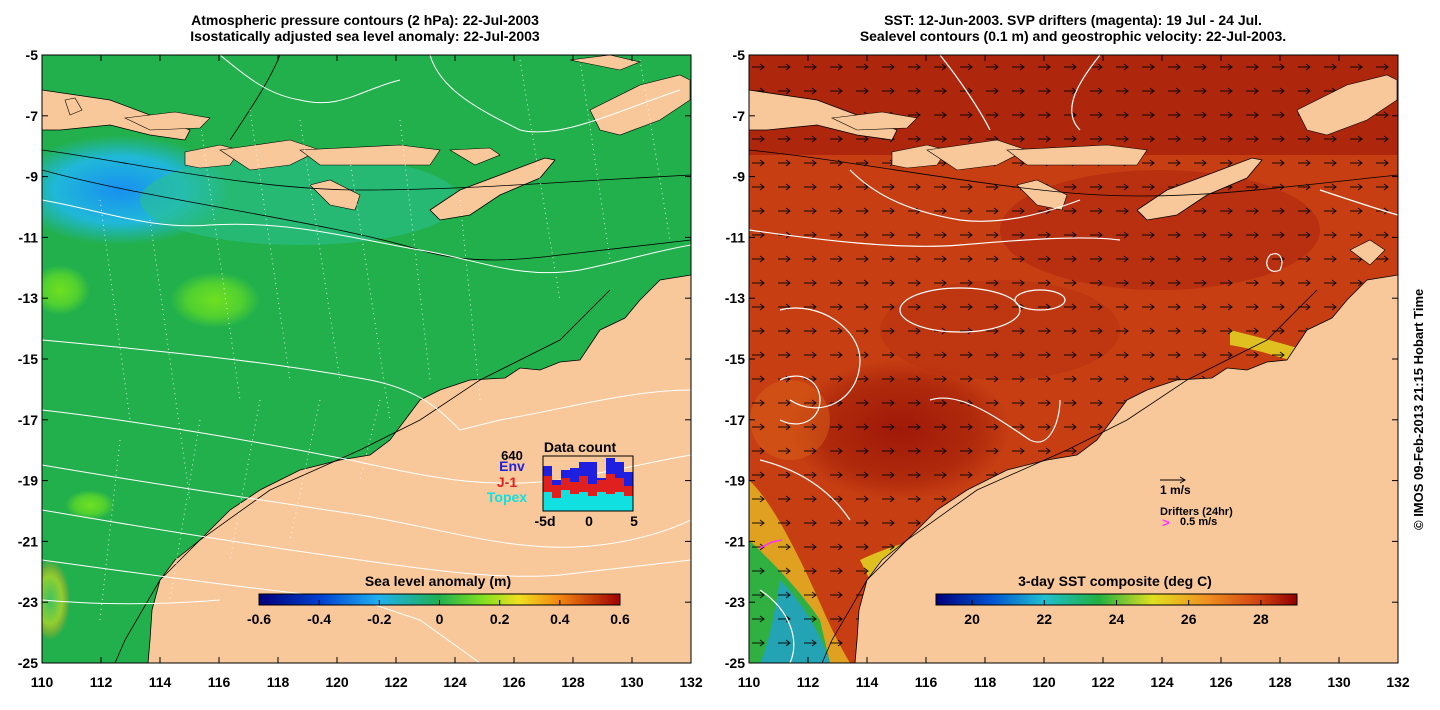 The width and height of the screenshot is (1440, 710). I want to click on colorbar-tick-label: 22, so click(1045, 619).